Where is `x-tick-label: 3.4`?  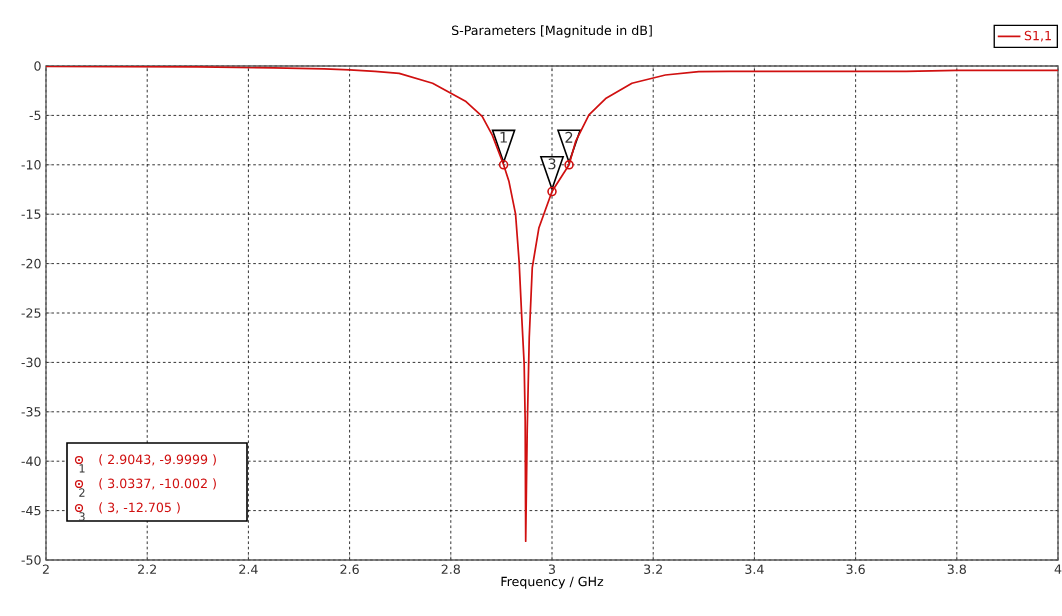
x-tick-label: 3.4 is located at coordinates (754, 569).